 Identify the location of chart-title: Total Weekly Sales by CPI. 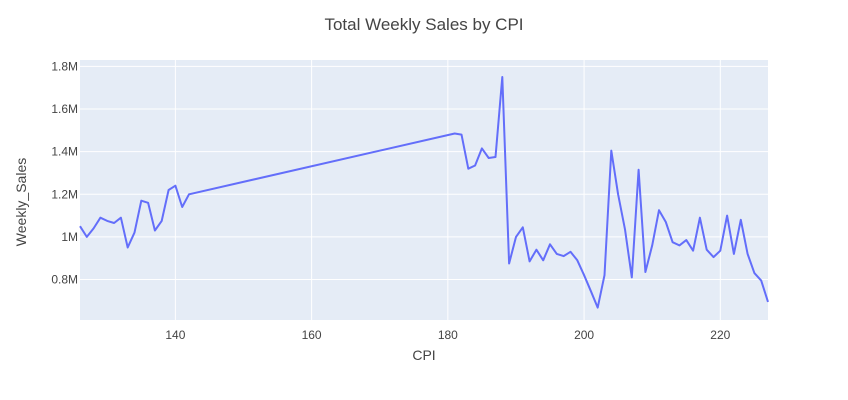
(423, 24).